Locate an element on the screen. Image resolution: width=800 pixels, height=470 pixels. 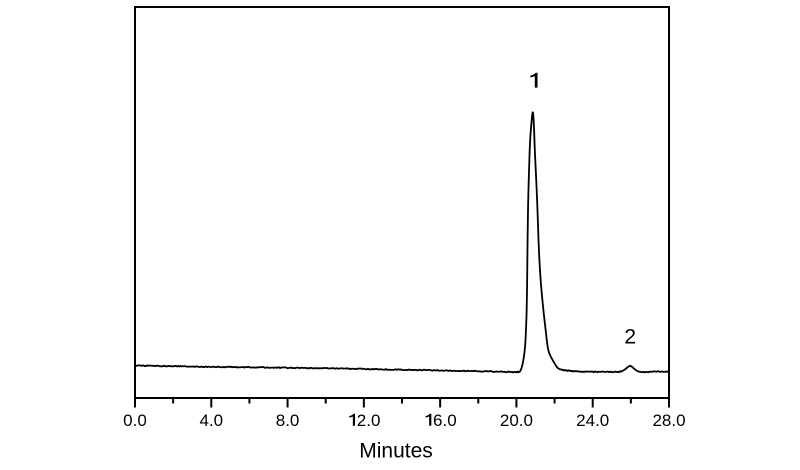
svg-text: 20.0 is located at coordinates (516, 420).